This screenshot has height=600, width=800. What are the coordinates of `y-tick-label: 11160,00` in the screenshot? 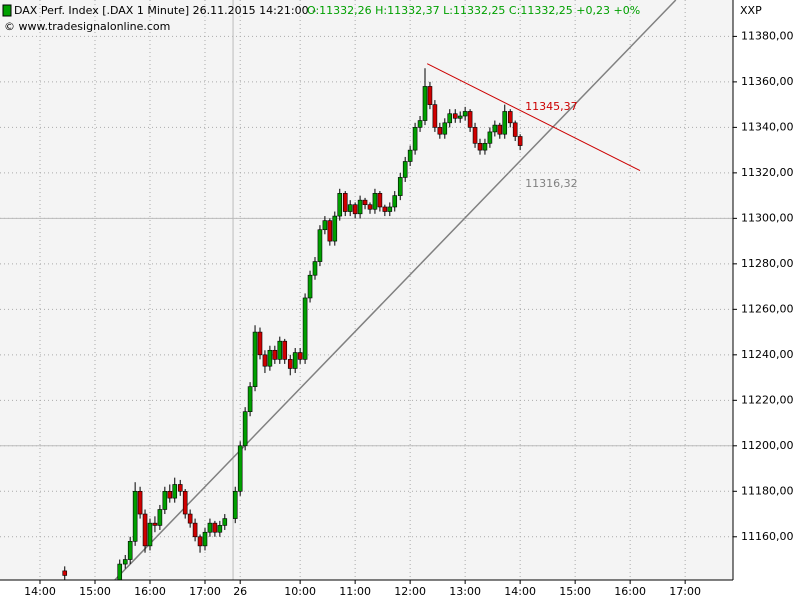 It's located at (767, 536).